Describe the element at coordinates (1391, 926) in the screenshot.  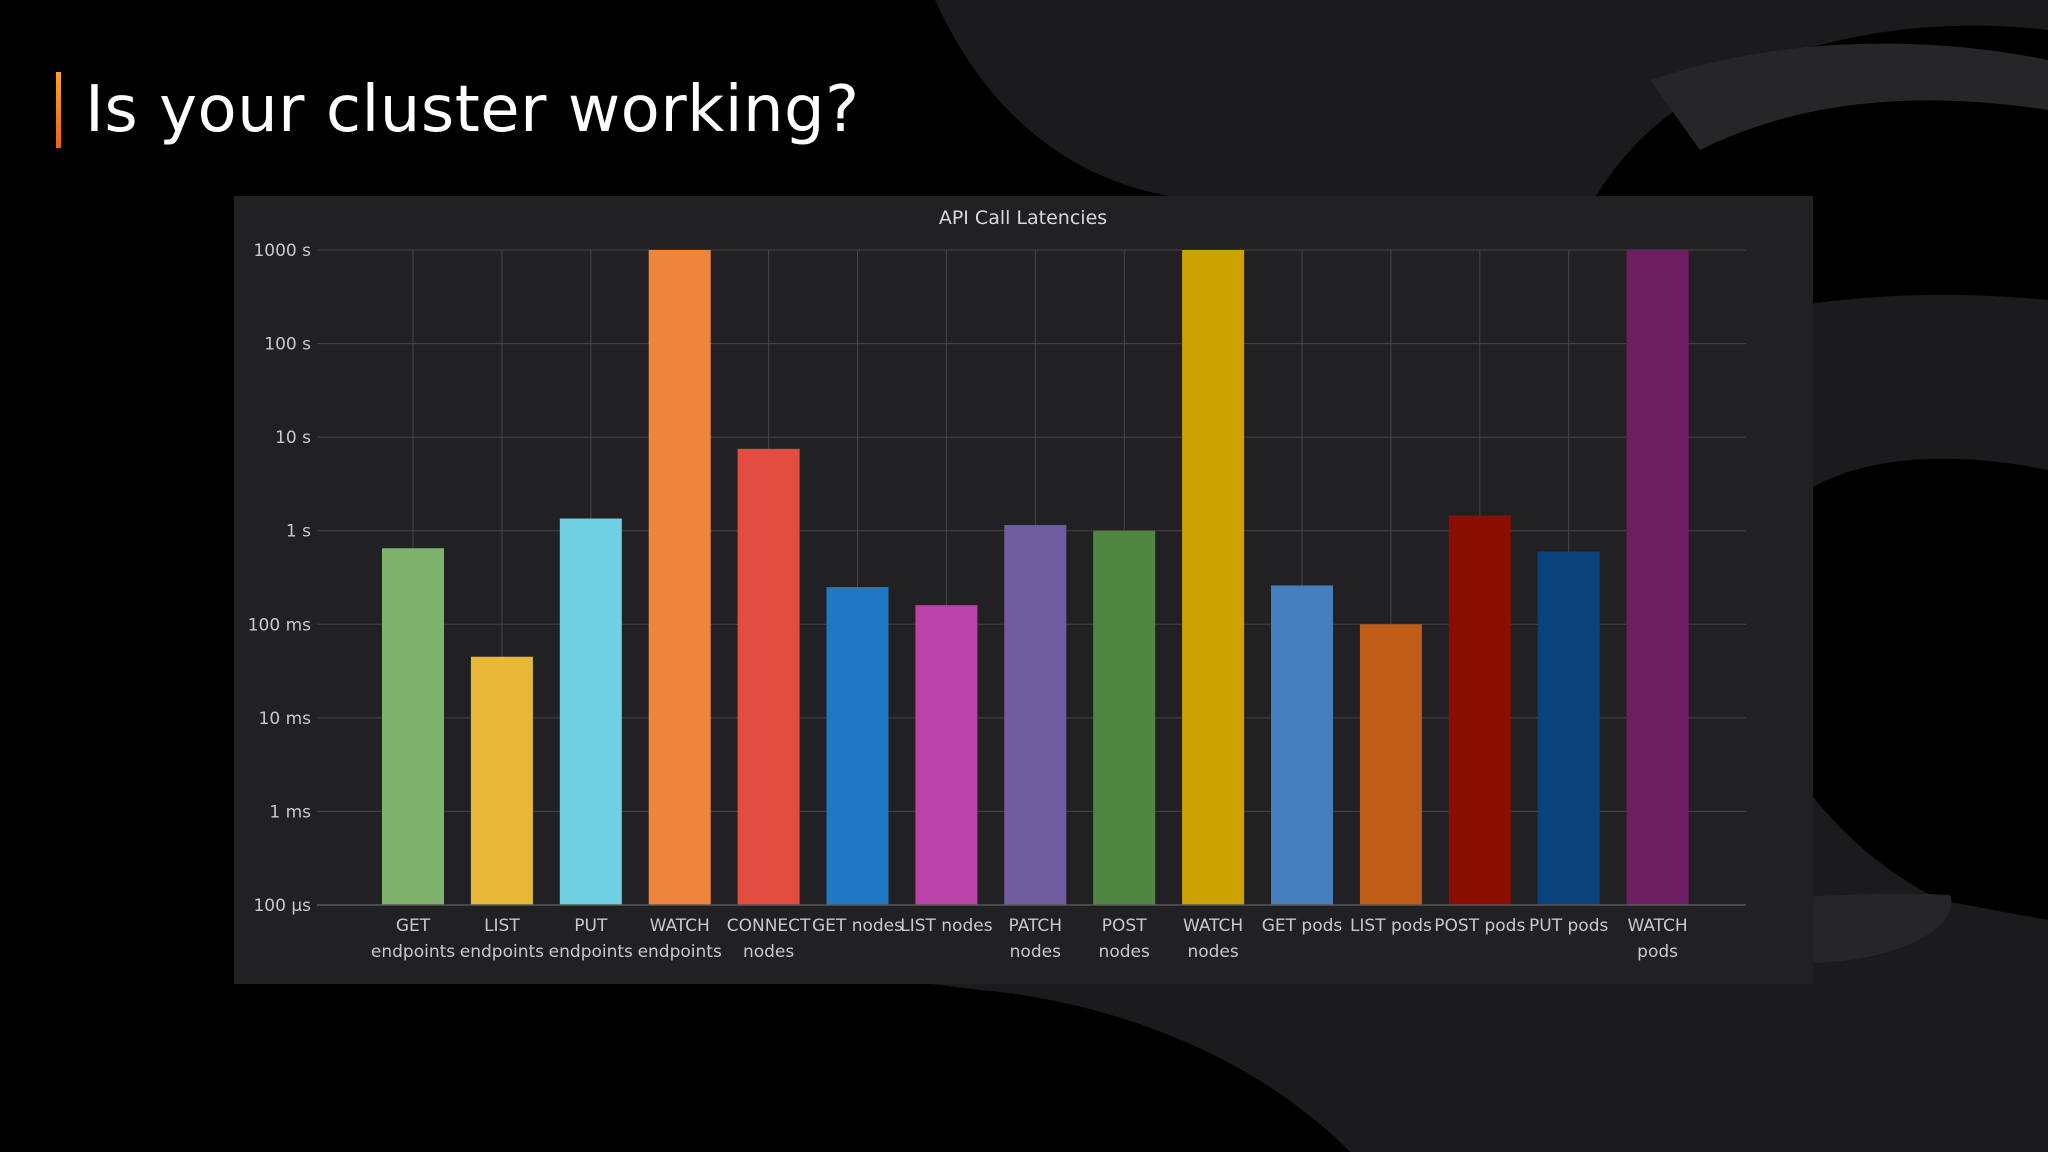
I see `x-tick-label: LIST pods` at that location.